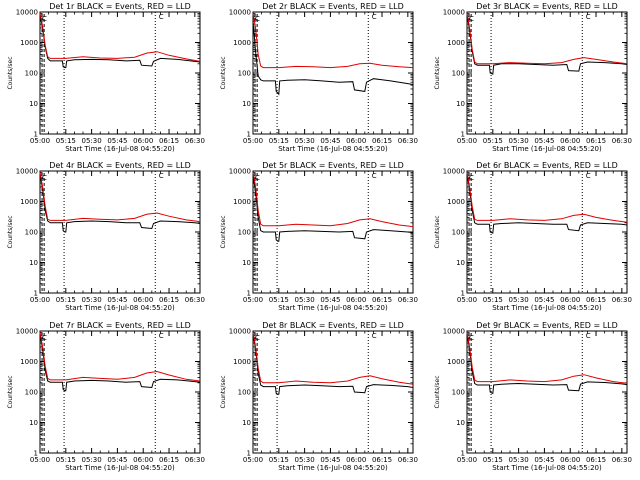 This screenshot has width=640, height=480. I want to click on panel-title: Det 1r BLACK = Events, RED = LLD, so click(120, 6).